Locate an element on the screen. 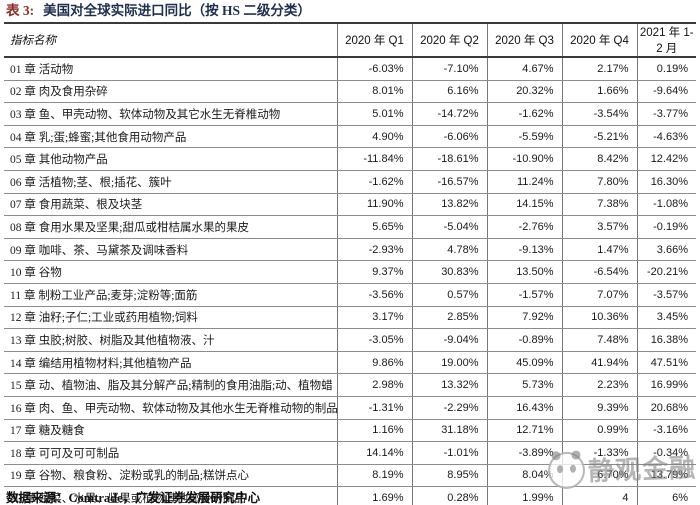  row-label: 15 章 动、植物油、脂及其分解产品;精制的食用油脂;动、植物蜡 is located at coordinates (170, 385).